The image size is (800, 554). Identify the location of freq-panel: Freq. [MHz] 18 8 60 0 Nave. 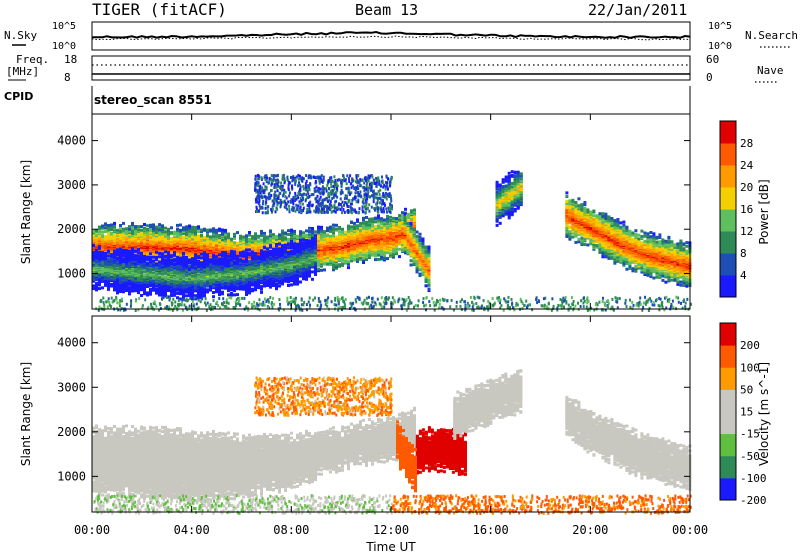
(395, 68).